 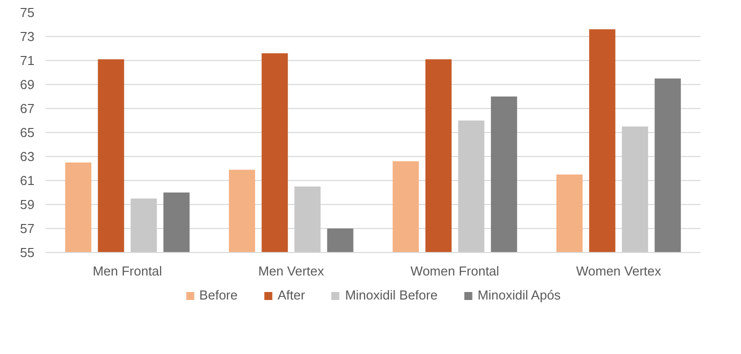 What do you see at coordinates (519, 295) in the screenshot?
I see `legend-label: Minoxidil Após` at bounding box center [519, 295].